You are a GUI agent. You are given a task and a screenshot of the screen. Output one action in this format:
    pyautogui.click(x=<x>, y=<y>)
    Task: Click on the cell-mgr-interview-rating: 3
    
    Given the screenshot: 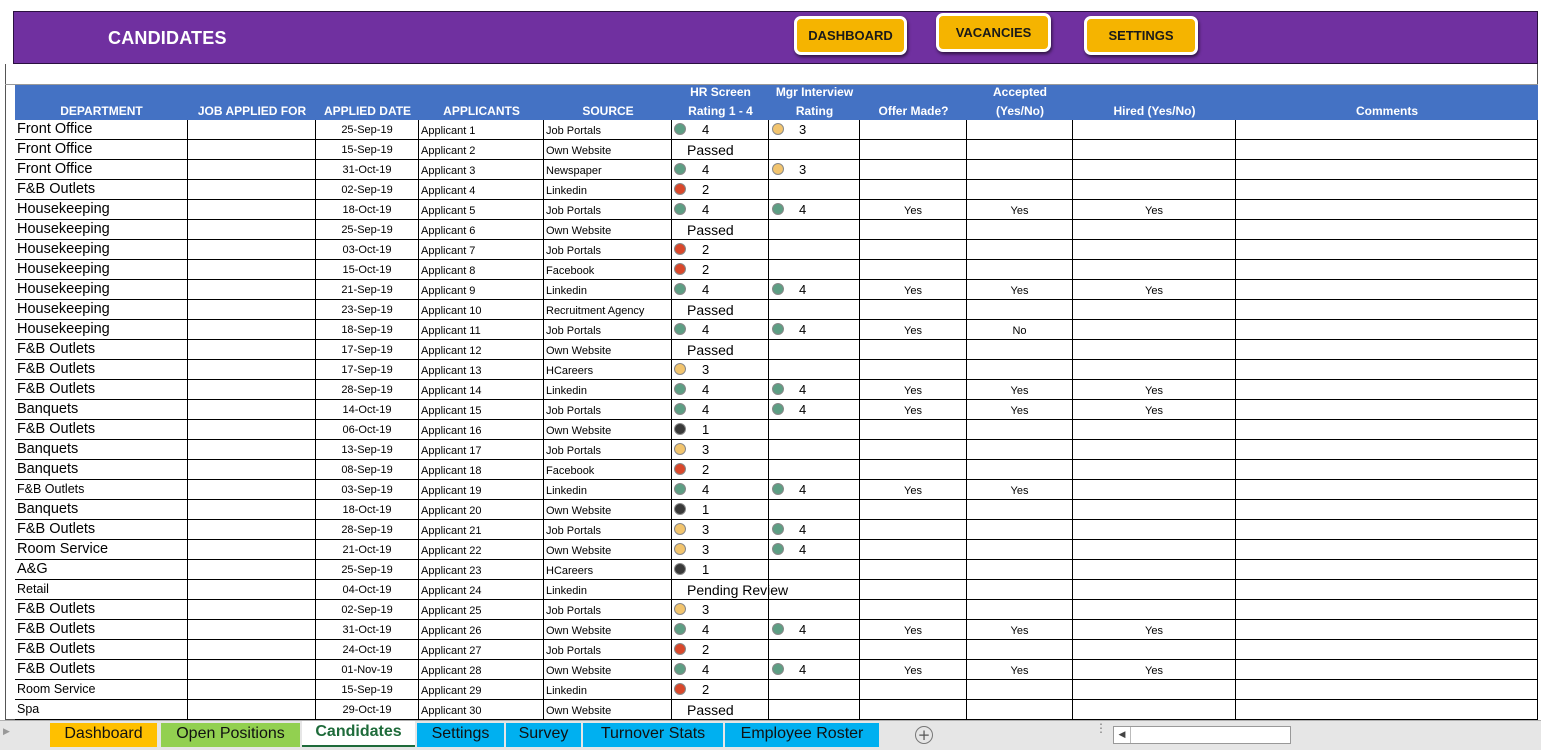 What is the action you would take?
    pyautogui.click(x=814, y=129)
    